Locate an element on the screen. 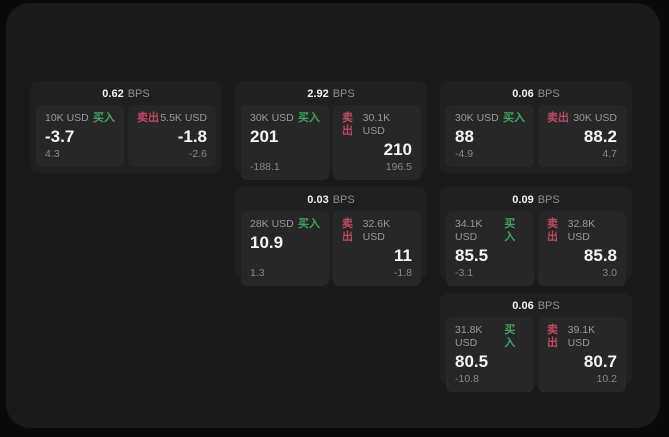 The width and height of the screenshot is (669, 437). card-bps-header: 2.92 BPS is located at coordinates (331, 94).